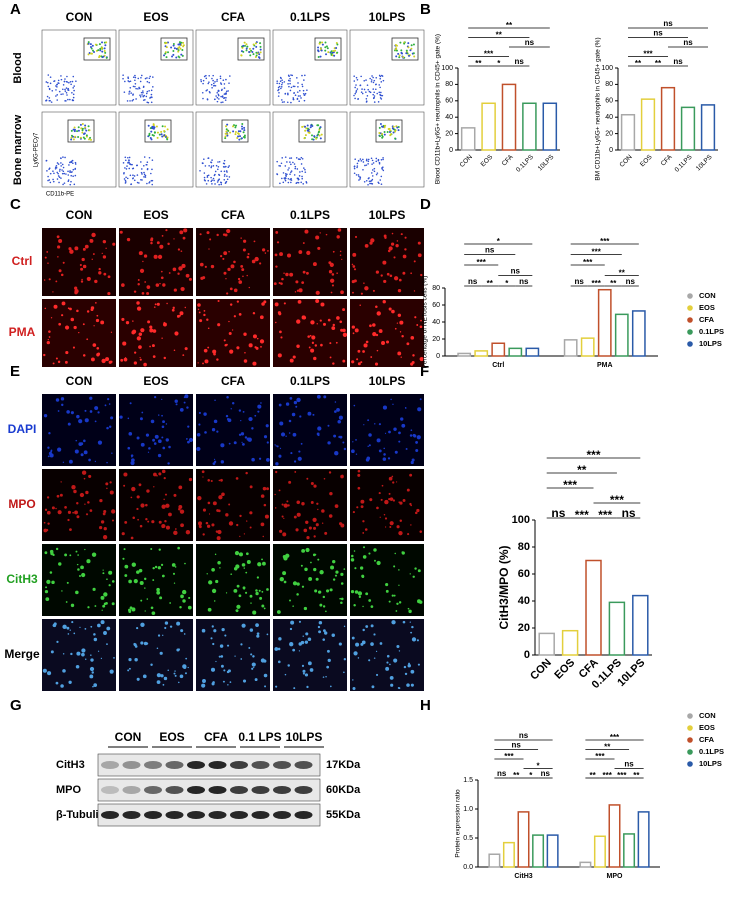 The image size is (731, 902). Describe the element at coordinates (79, 17) in the screenshot. I see `column-label: CON` at that location.